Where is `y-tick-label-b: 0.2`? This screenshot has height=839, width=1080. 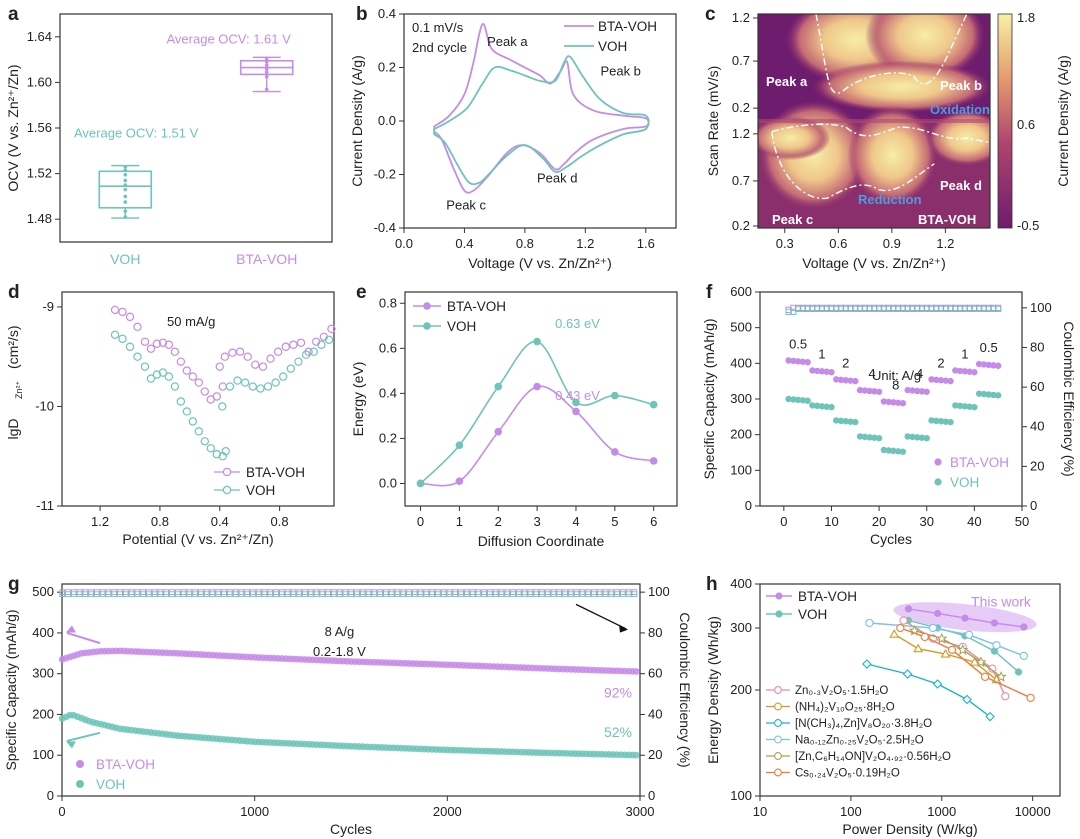
y-tick-label-b: 0.2 is located at coordinates (387, 67).